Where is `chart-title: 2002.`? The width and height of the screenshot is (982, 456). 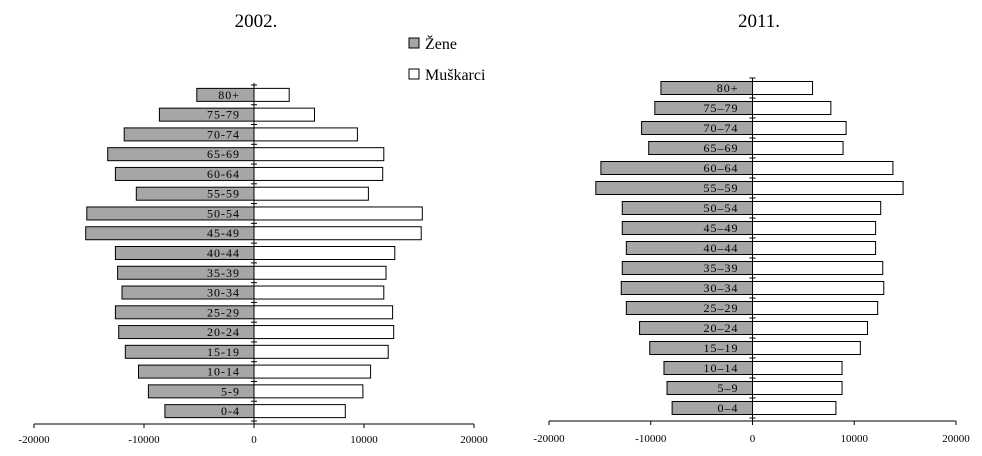
chart-title: 2002. is located at coordinates (256, 21).